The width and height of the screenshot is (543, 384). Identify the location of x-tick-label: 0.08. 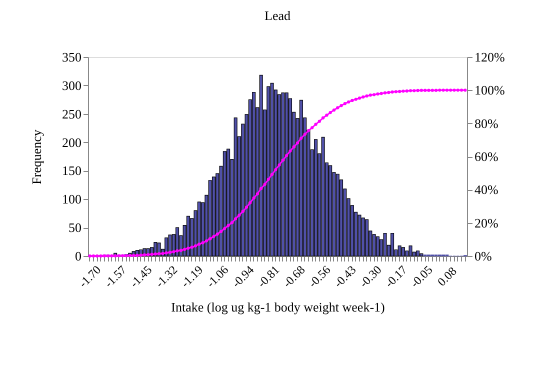
(447, 276).